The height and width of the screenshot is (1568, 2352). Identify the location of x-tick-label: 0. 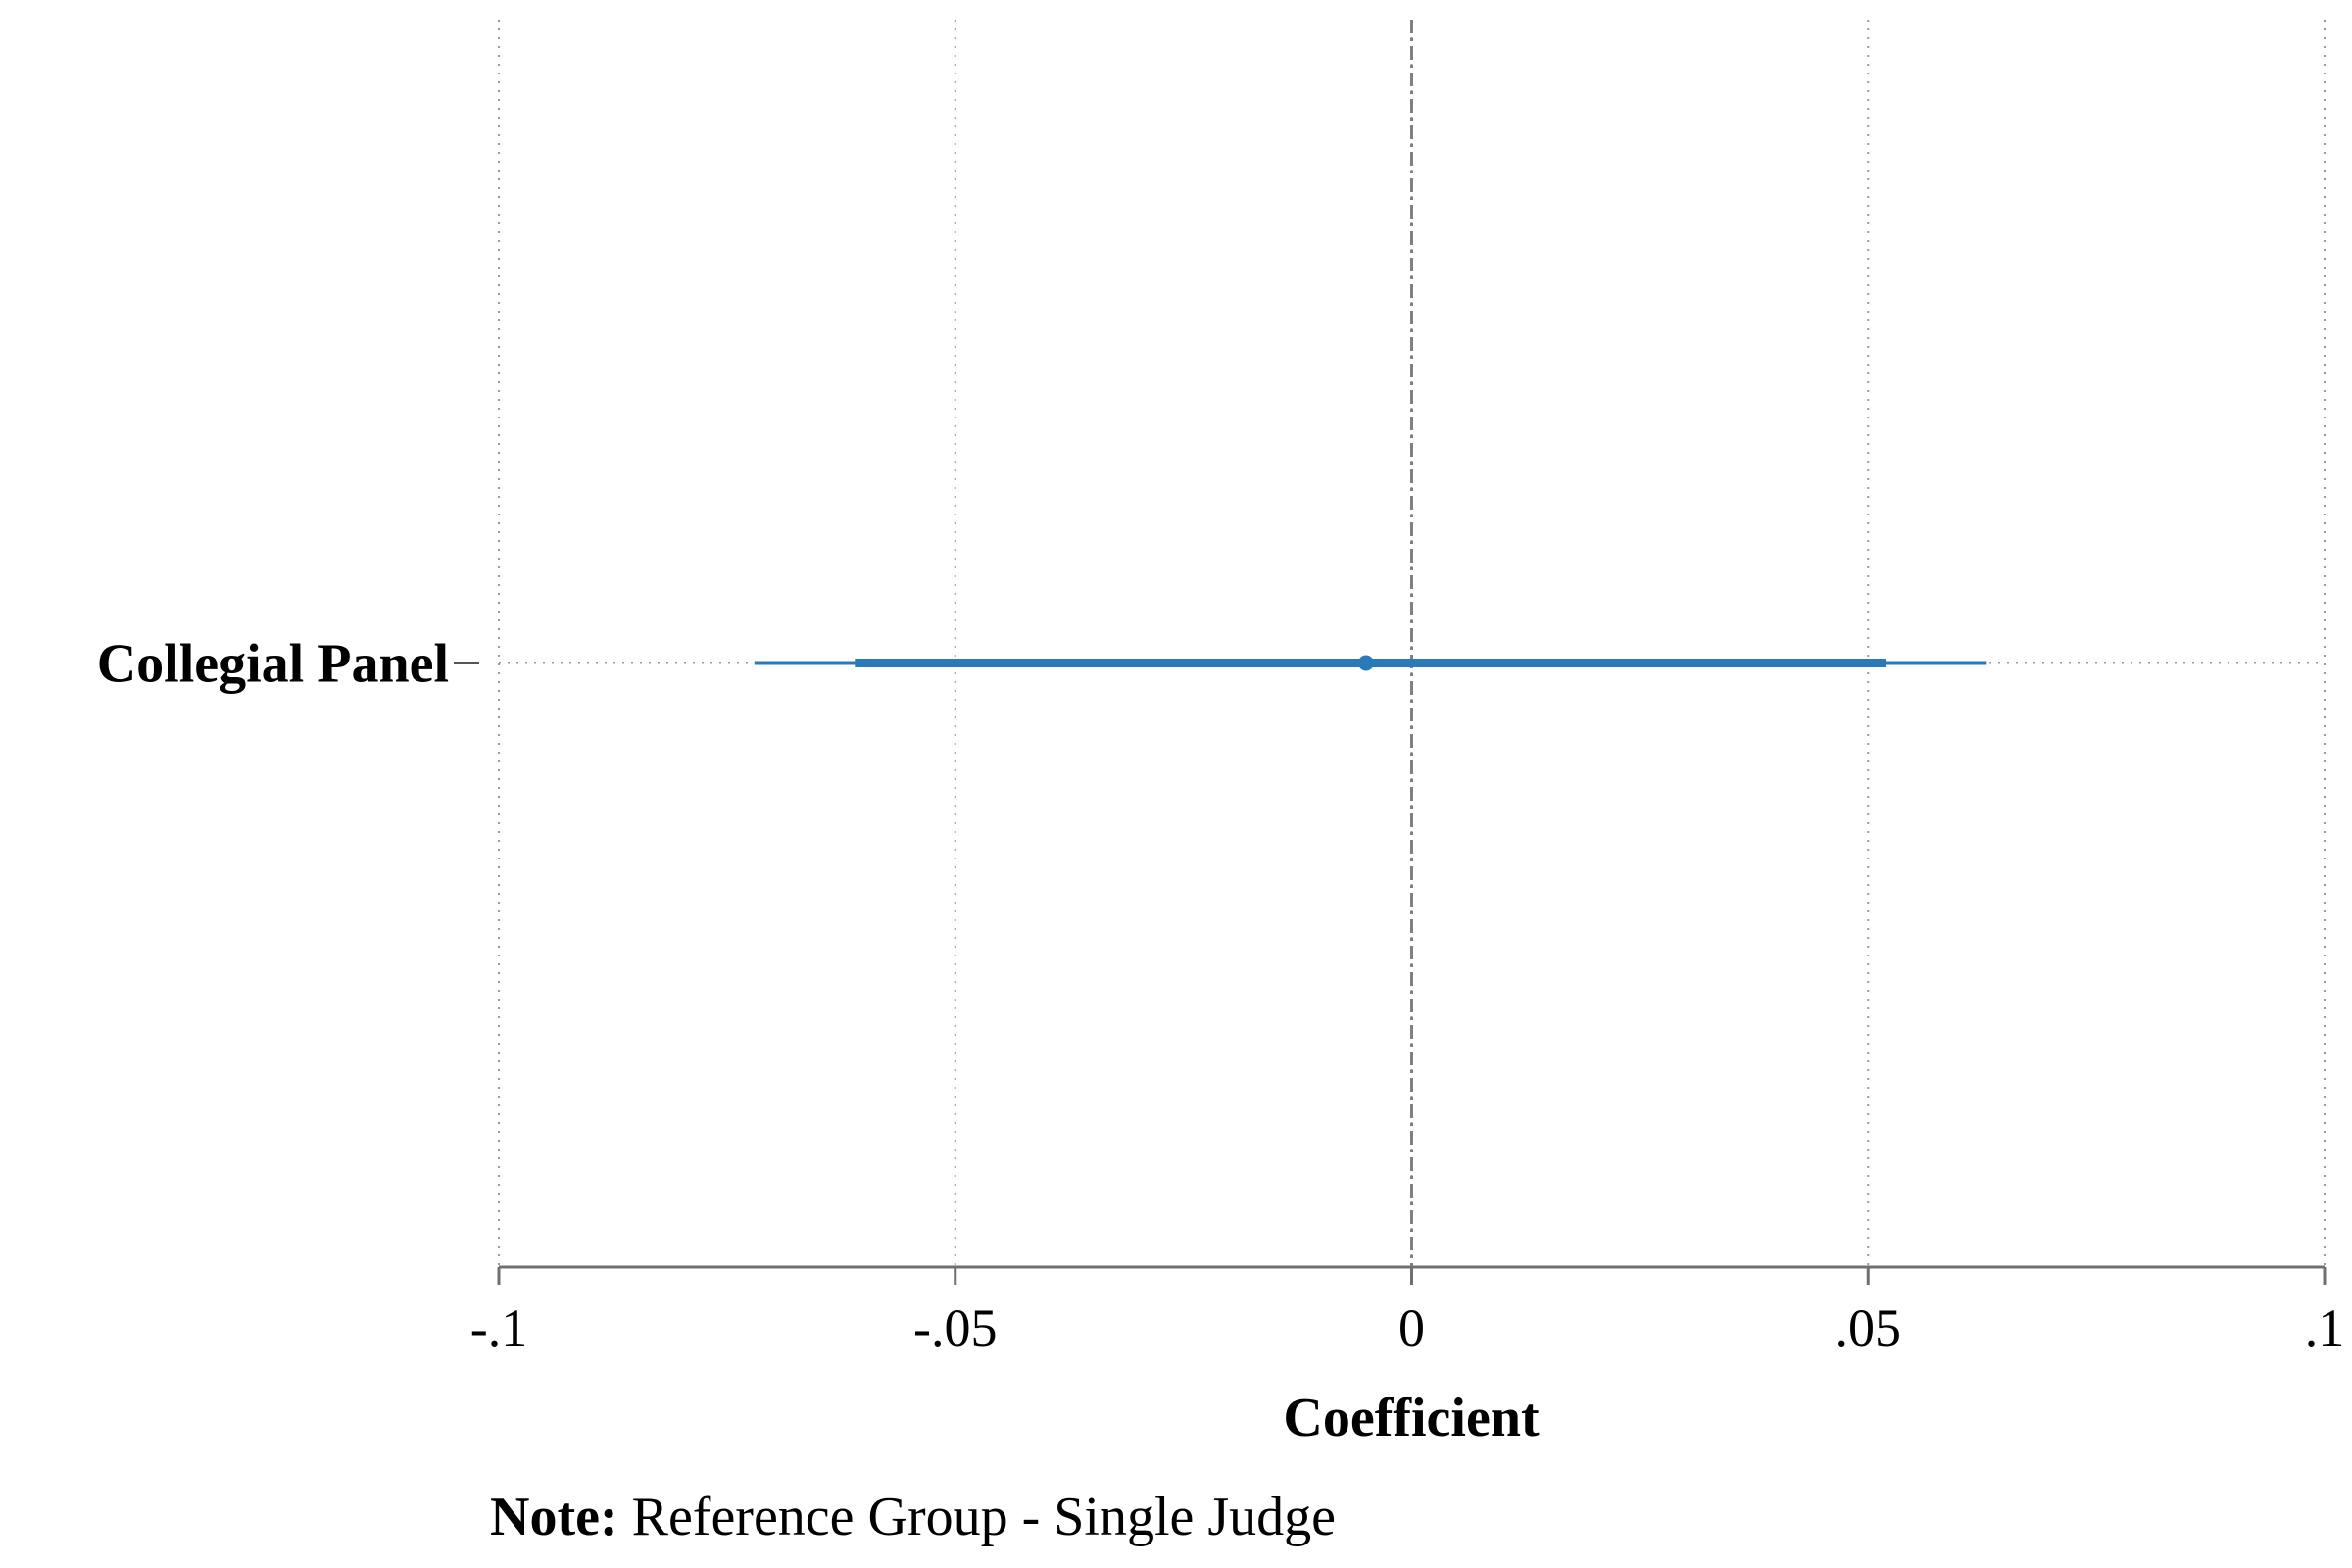
(1411, 1327).